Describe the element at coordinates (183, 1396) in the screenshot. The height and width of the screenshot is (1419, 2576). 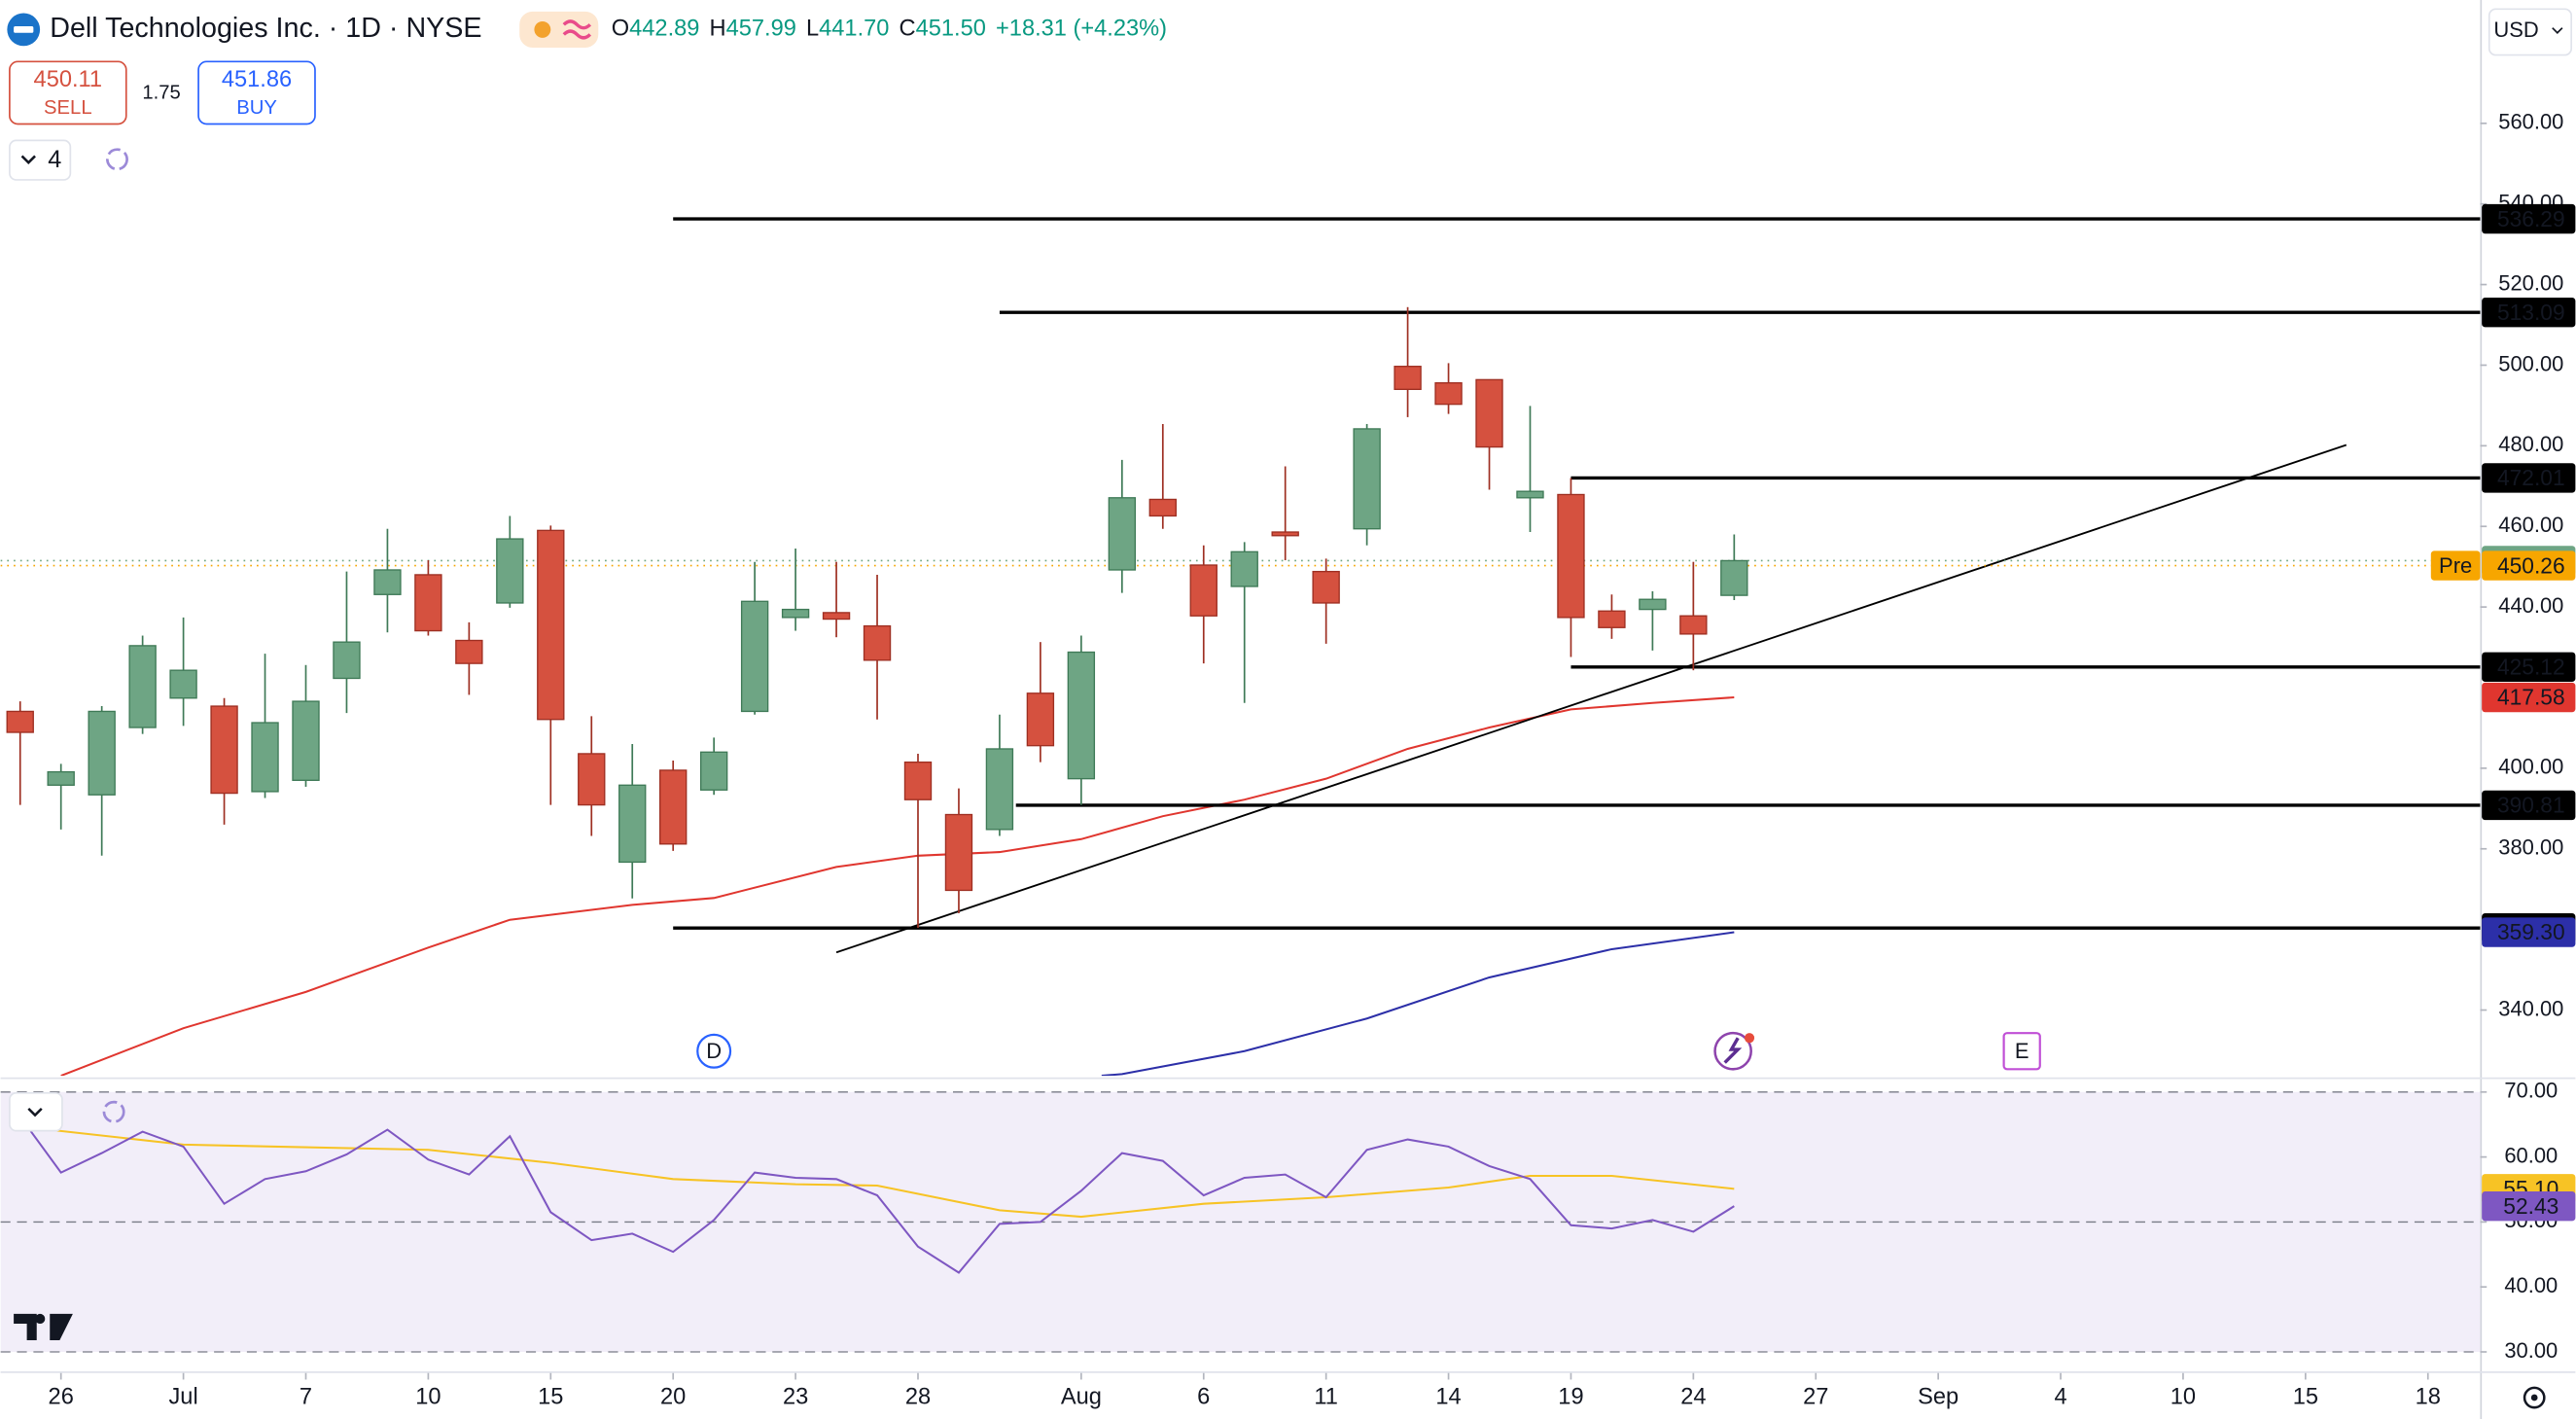
I see `x-tick-label: Jul` at that location.